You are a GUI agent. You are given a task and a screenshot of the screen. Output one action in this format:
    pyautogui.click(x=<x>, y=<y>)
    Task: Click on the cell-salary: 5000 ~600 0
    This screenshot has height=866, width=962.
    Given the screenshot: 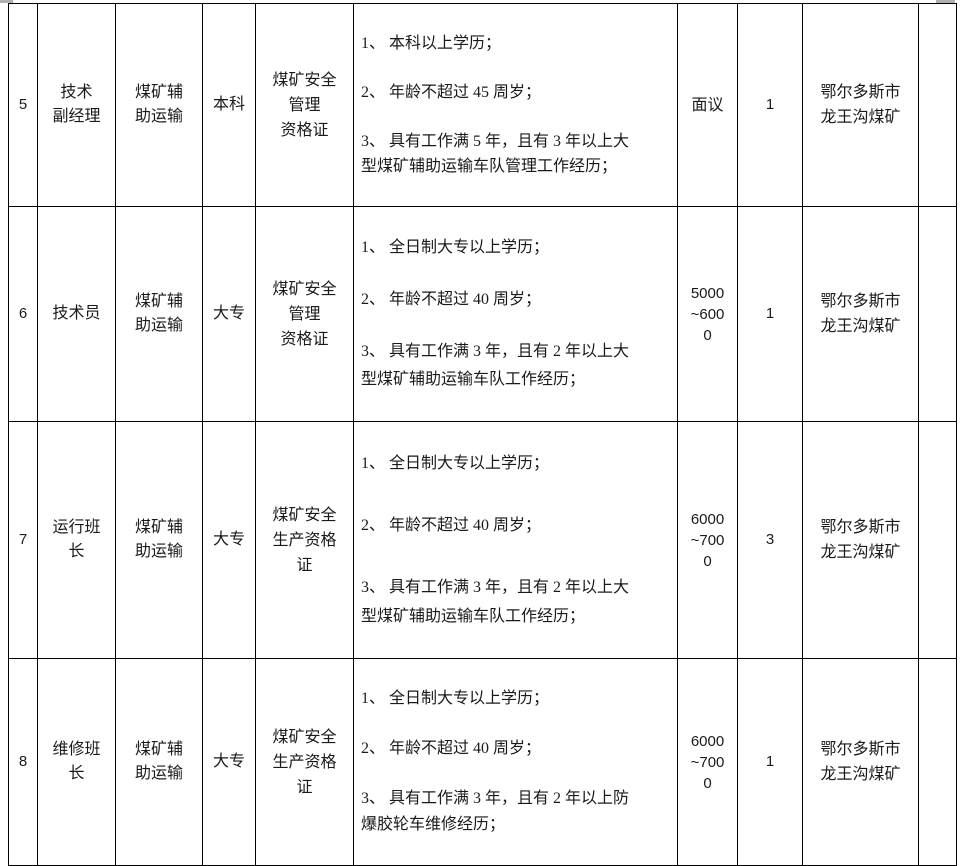 What is the action you would take?
    pyautogui.click(x=707, y=314)
    